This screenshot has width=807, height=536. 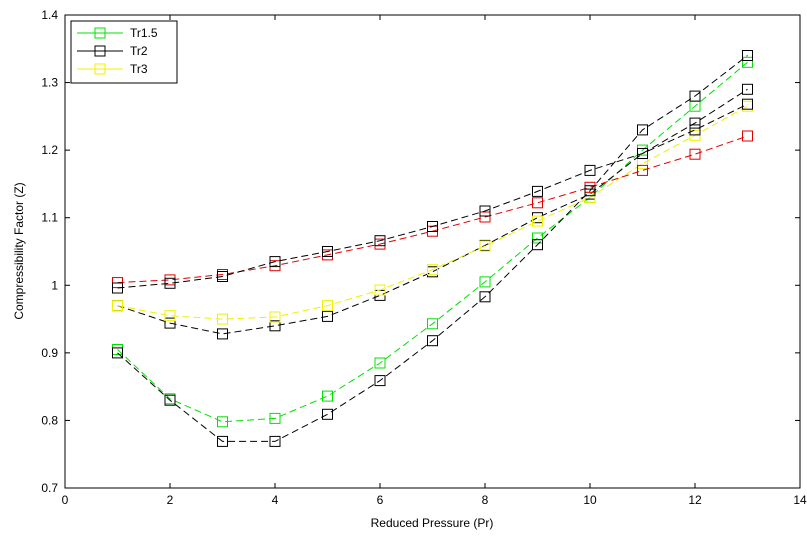 What do you see at coordinates (49, 218) in the screenshot?
I see `y-tick-label: 1.1` at bounding box center [49, 218].